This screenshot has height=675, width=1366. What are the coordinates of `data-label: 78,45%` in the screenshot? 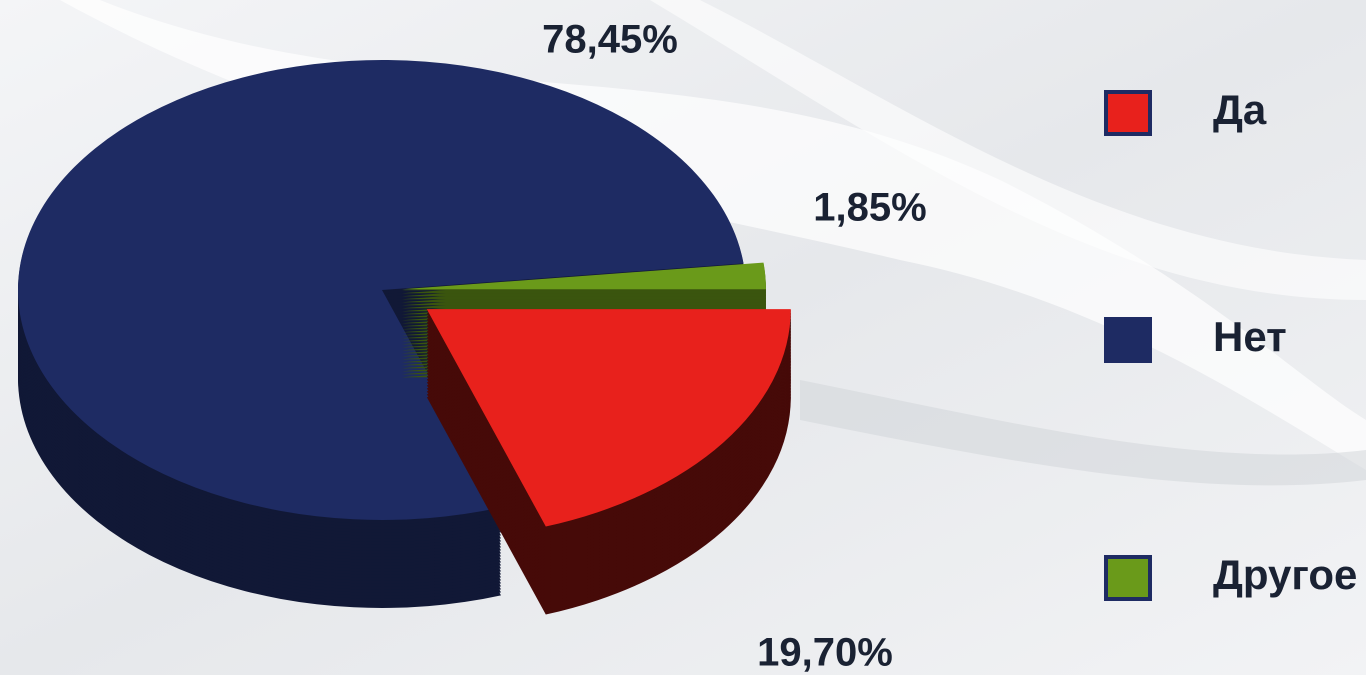 It's located at (610, 40).